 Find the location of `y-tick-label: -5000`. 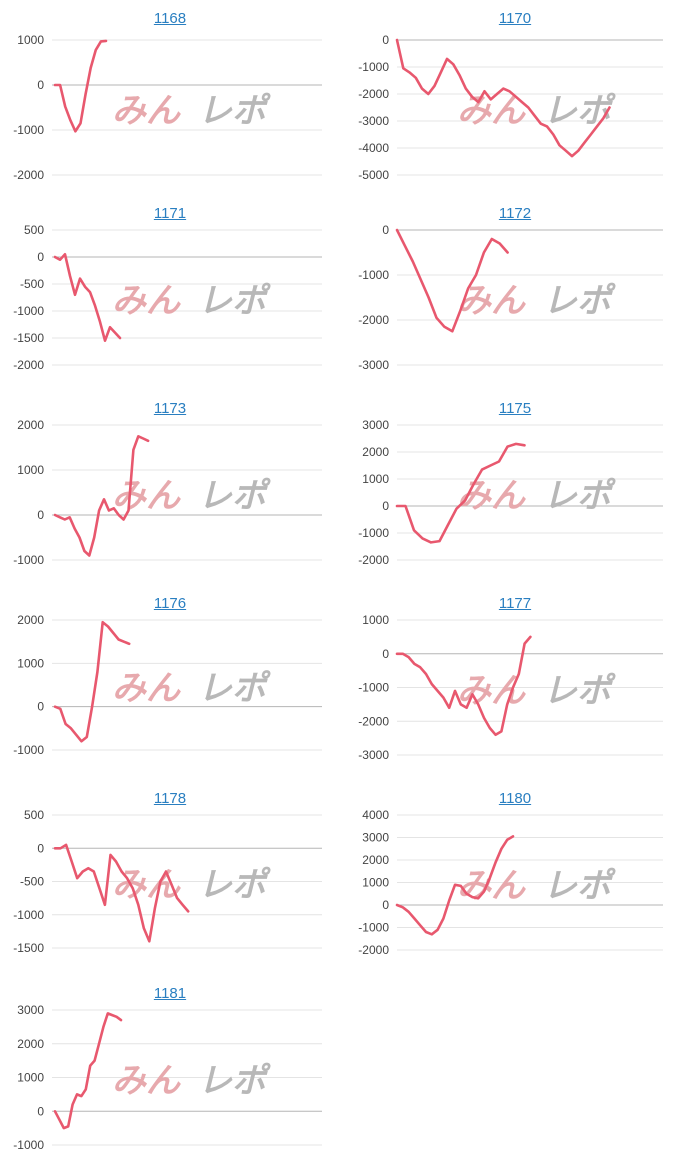

y-tick-label: -5000 is located at coordinates (373, 175).